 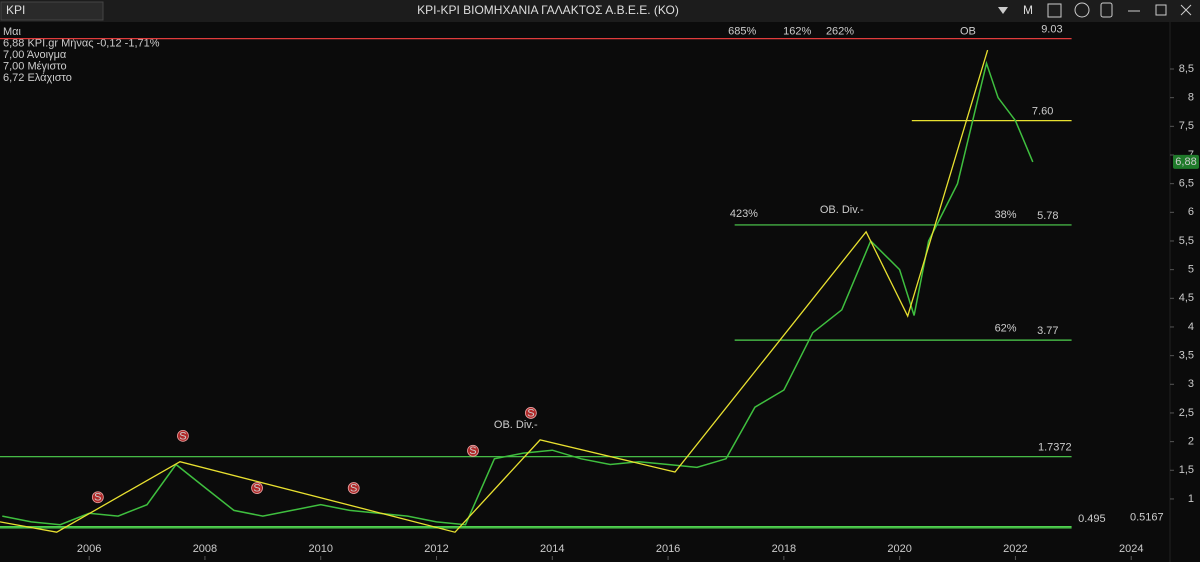 I want to click on y-tick-label: 1, so click(x=1191, y=499).